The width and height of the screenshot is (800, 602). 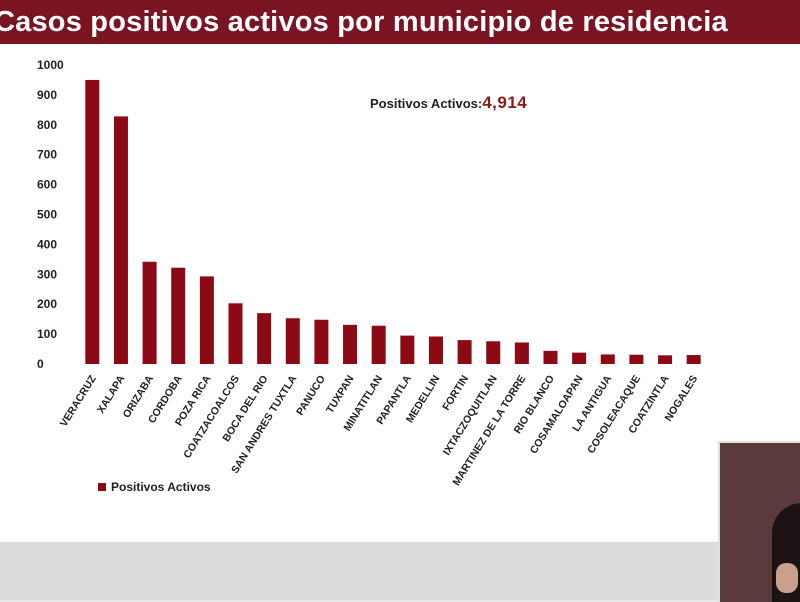 What do you see at coordinates (120, 240) in the screenshot?
I see `bar-xalapa` at bounding box center [120, 240].